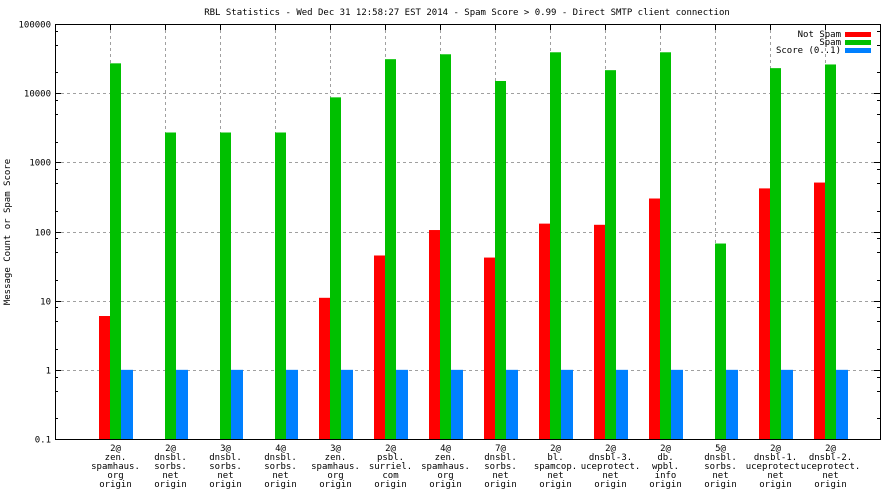  What do you see at coordinates (775, 458) in the screenshot?
I see `x-tick-label: dnsbl-1.` at bounding box center [775, 458].